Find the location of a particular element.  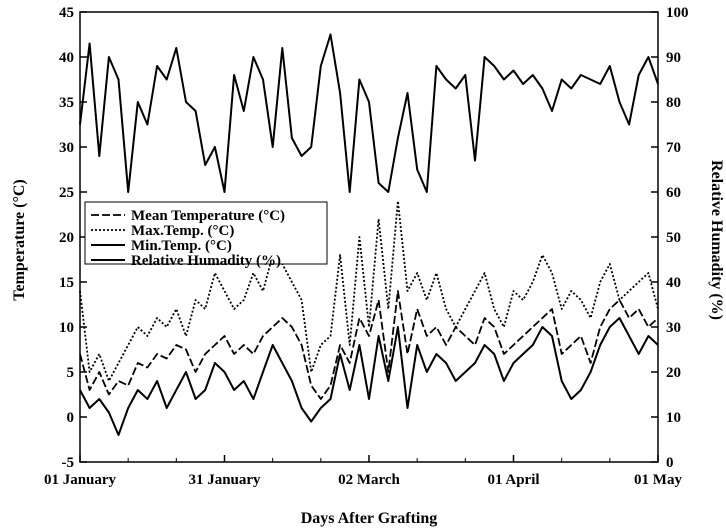

y-right-tick-label: 80 is located at coordinates (673, 103).